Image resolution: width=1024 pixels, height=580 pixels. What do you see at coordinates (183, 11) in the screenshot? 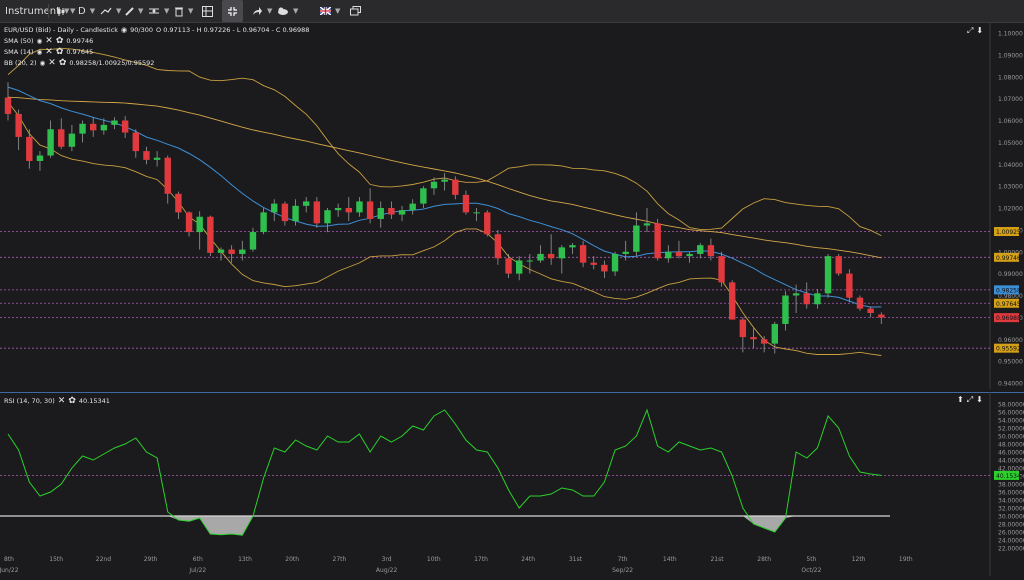
I see `delete-menu: ▼` at bounding box center [183, 11].